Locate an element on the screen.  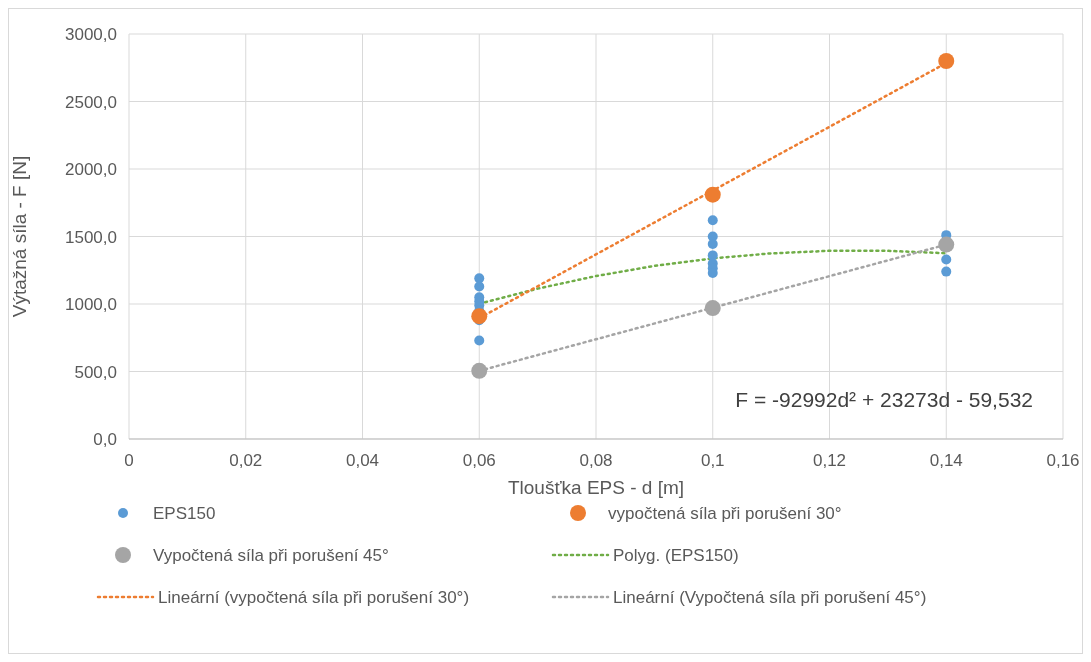
legend-label: Lineární (vypočtená síla při porušení 30°) is located at coordinates (314, 597).